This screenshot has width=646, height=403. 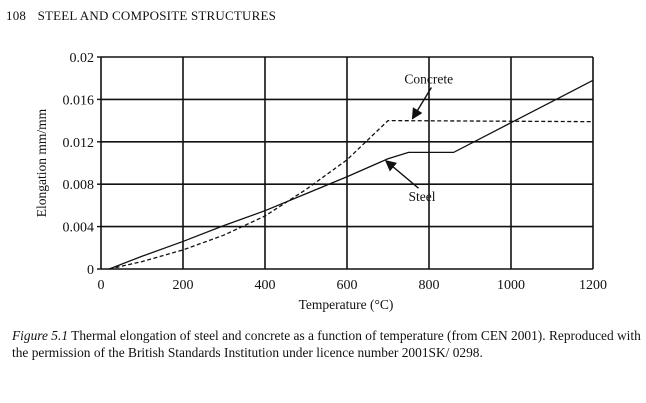 I want to click on y-axis-label: Elongation mm/mm, so click(x=41, y=162).